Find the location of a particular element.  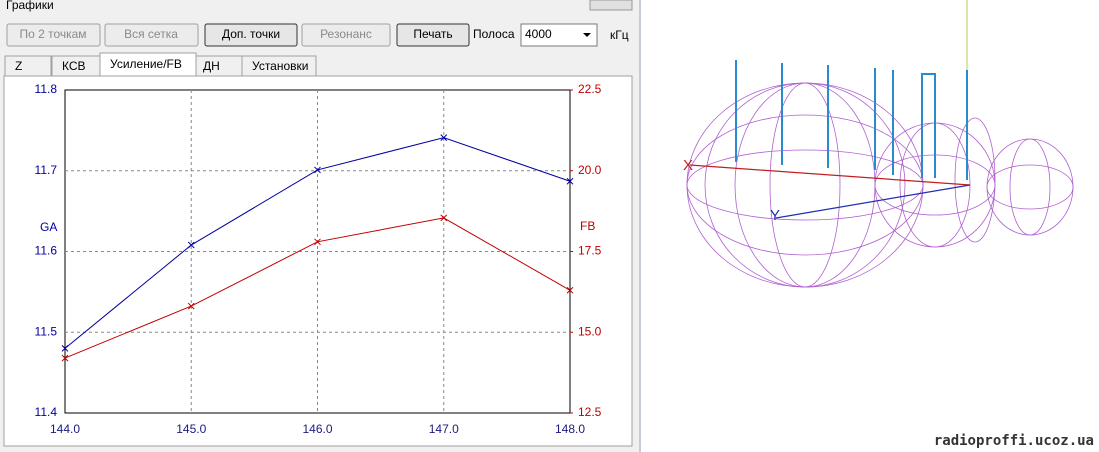

axis-label-3d: X is located at coordinates (688, 165).